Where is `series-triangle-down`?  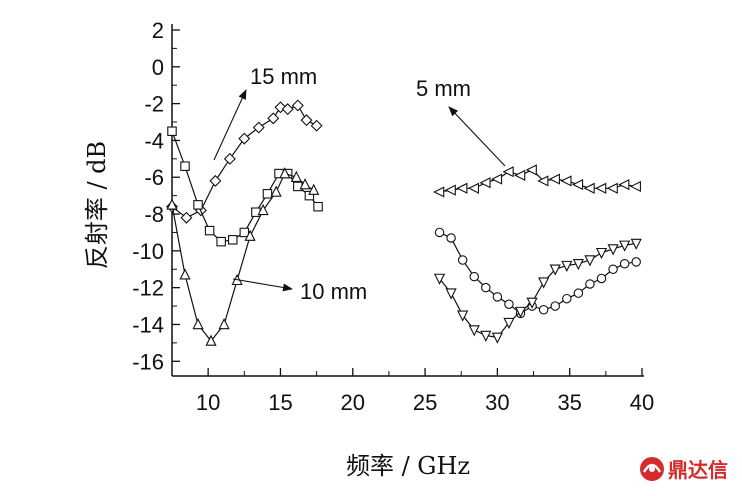 series-triangle-down is located at coordinates (537, 291).